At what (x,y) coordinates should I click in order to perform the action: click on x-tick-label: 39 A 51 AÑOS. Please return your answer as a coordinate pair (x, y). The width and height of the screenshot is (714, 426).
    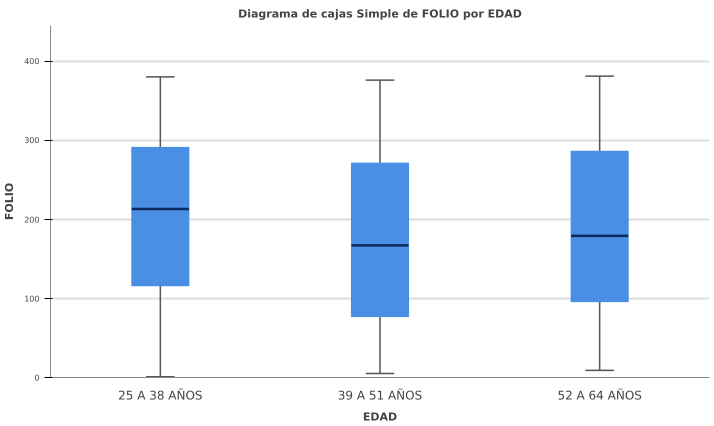
    Looking at the image, I should click on (380, 395).